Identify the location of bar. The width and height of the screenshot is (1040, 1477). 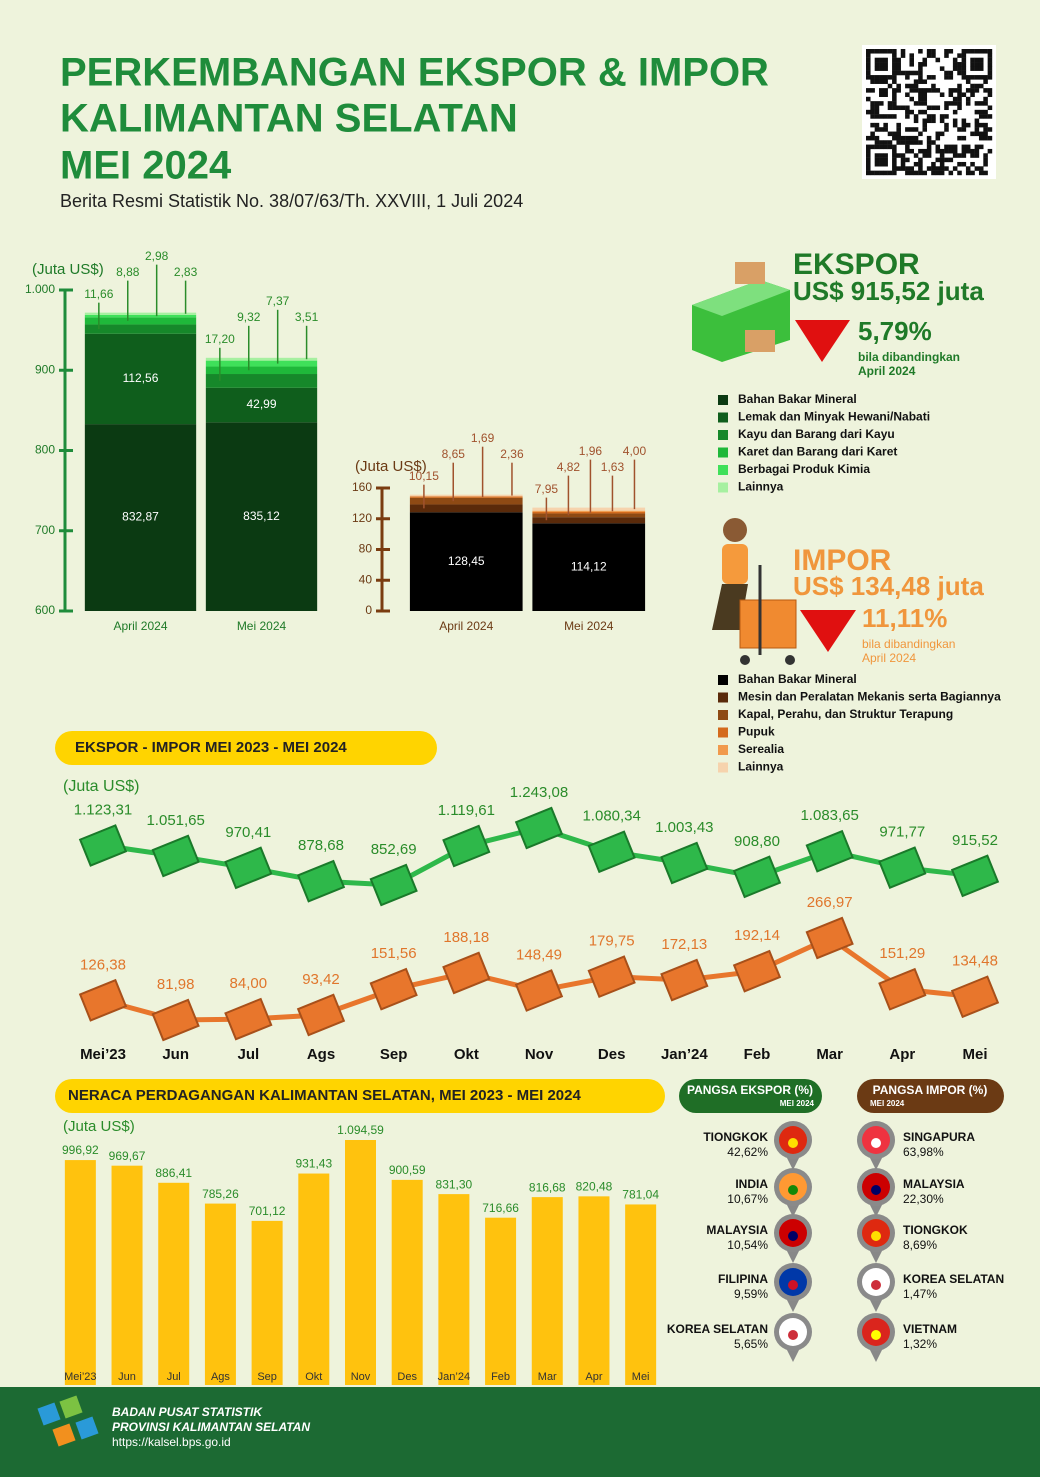
(220, 1294).